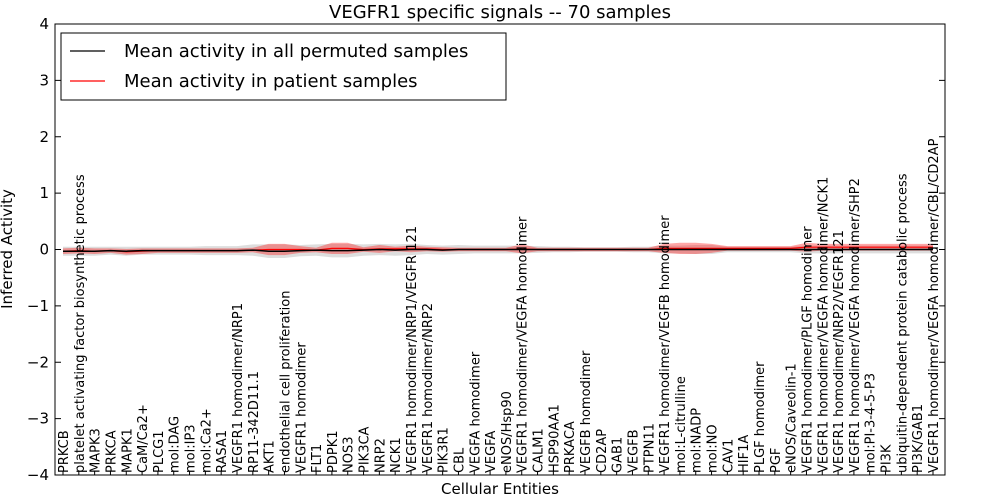 Image resolution: width=1000 pixels, height=500 pixels. What do you see at coordinates (918, 438) in the screenshot?
I see `x-tick-label: PI3K/GAB1` at bounding box center [918, 438].